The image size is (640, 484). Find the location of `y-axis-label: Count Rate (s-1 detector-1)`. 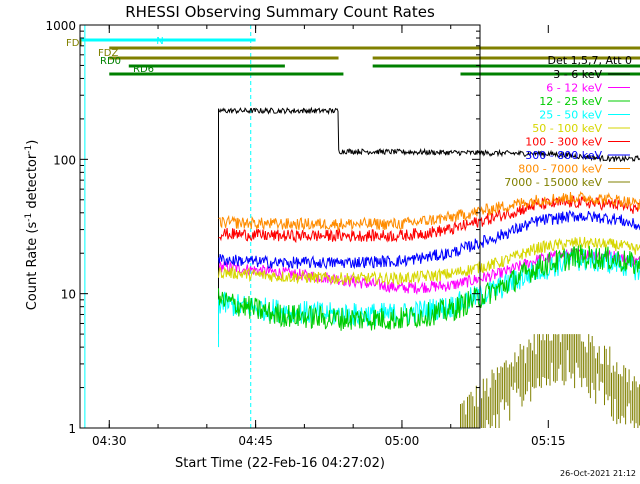

y-axis-label: Count Rate (s-1 detector-1) is located at coordinates (32, 225).